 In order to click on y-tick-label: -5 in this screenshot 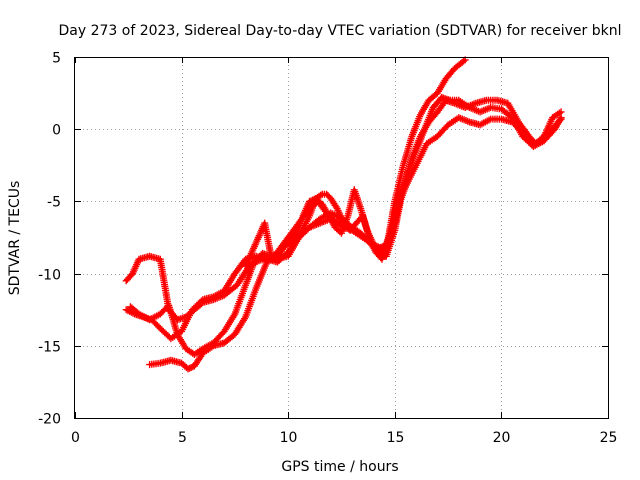, I will do `click(54, 203)`.